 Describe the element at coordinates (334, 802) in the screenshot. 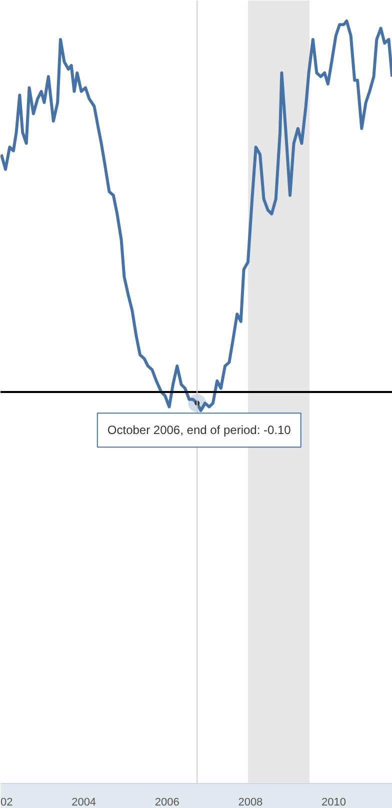

I see `x-tick-label: 2010` at that location.